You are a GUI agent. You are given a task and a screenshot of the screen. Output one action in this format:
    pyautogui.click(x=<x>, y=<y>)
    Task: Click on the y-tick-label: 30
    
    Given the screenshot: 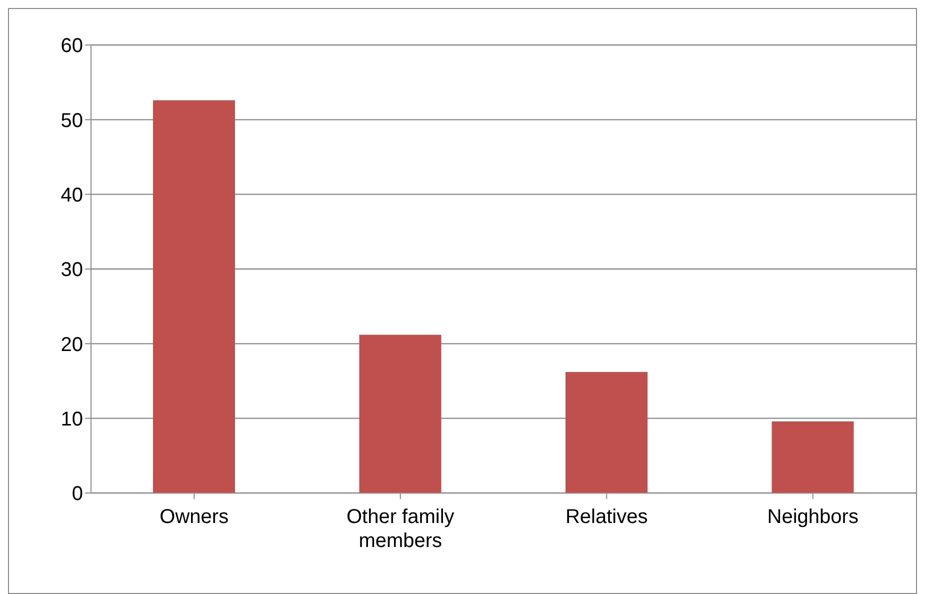 What is the action you would take?
    pyautogui.click(x=71, y=270)
    